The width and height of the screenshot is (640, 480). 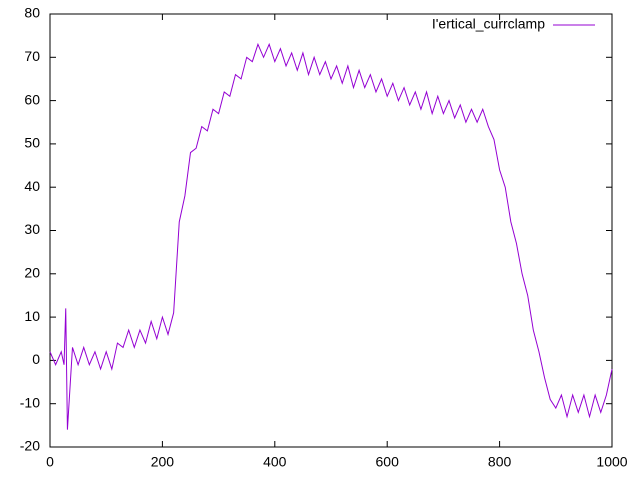 I want to click on x-tick-label: 1000, so click(x=611, y=462).